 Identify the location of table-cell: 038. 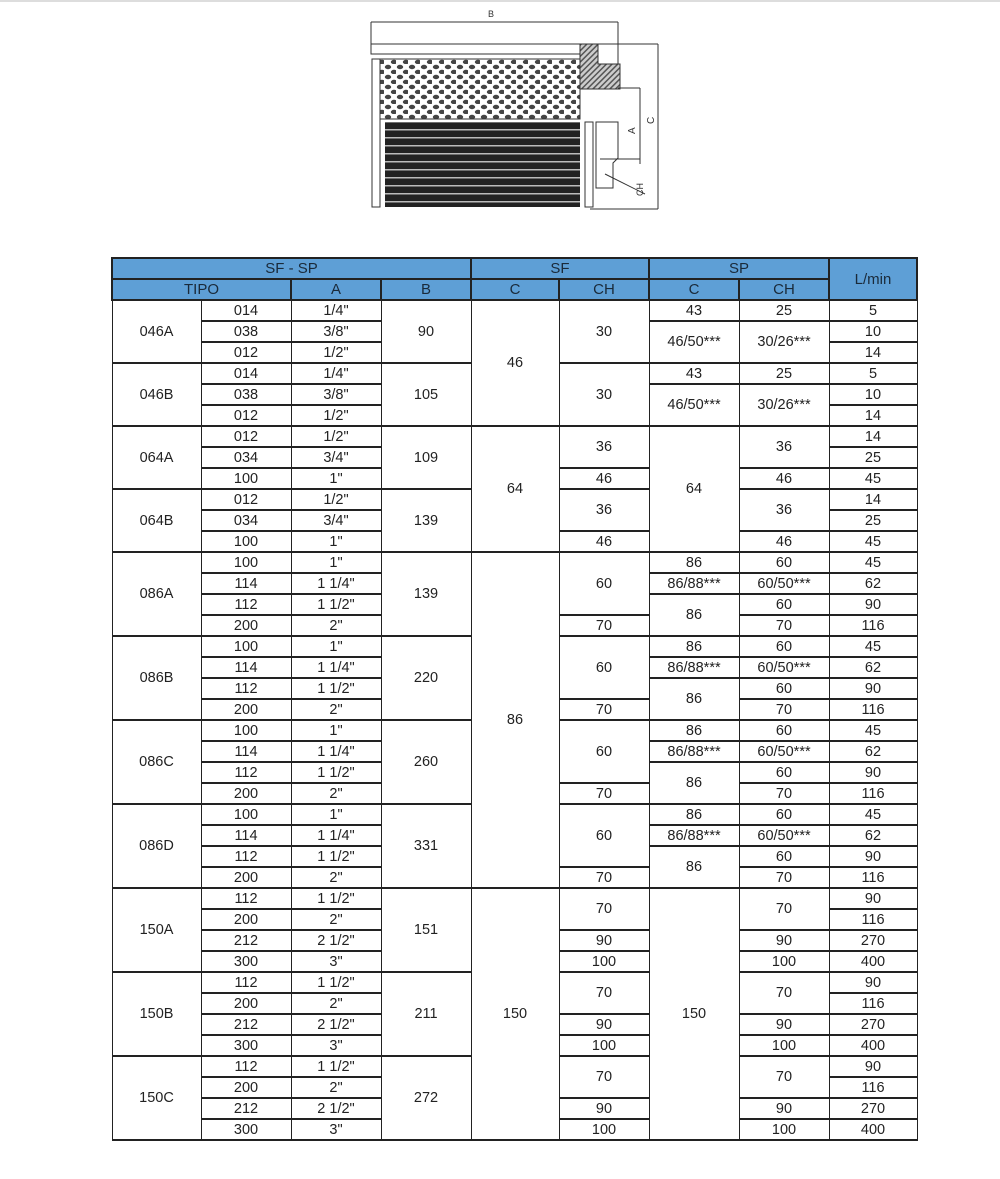
(246, 331).